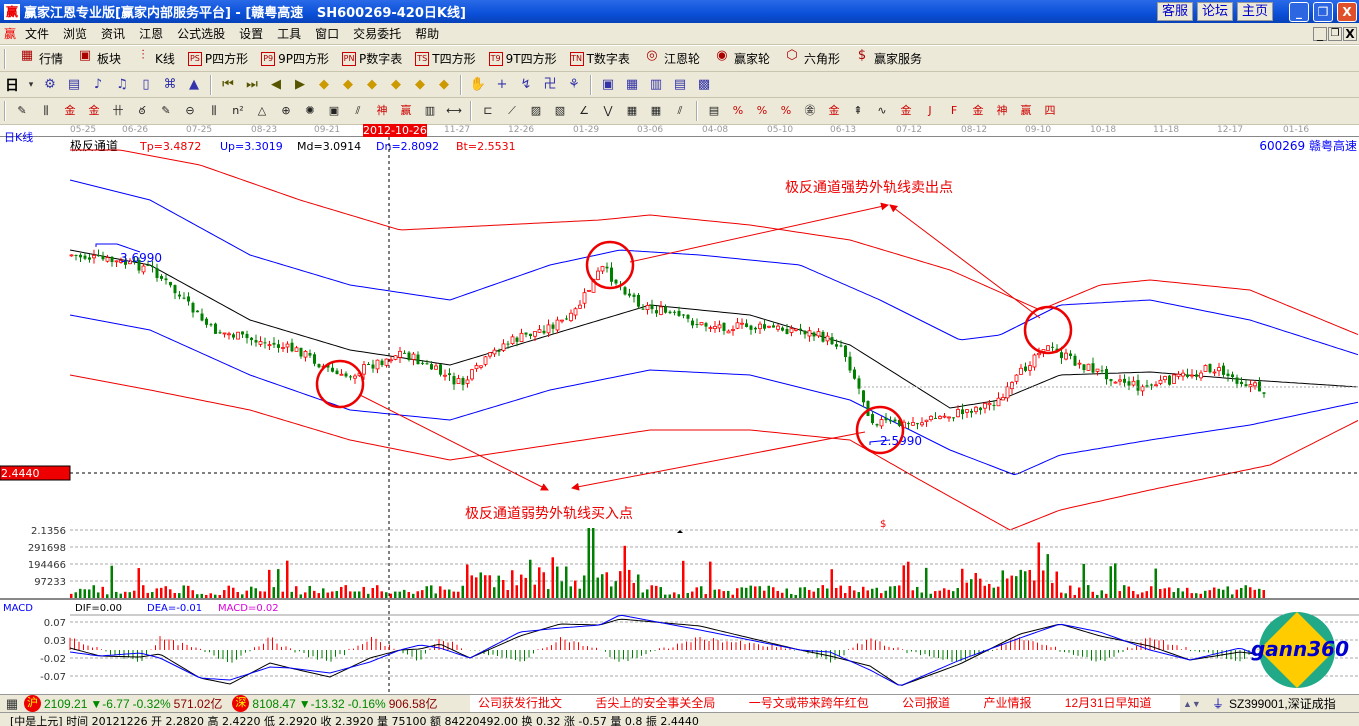 The image size is (1359, 726). What do you see at coordinates (113, 34) in the screenshot?
I see `menu-info: 资讯` at bounding box center [113, 34].